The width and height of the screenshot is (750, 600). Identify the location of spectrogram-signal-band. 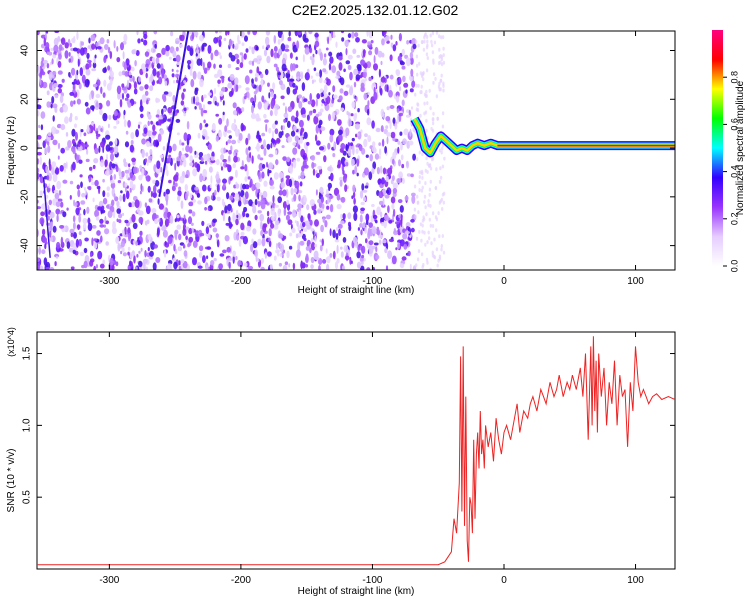
(542, 137).